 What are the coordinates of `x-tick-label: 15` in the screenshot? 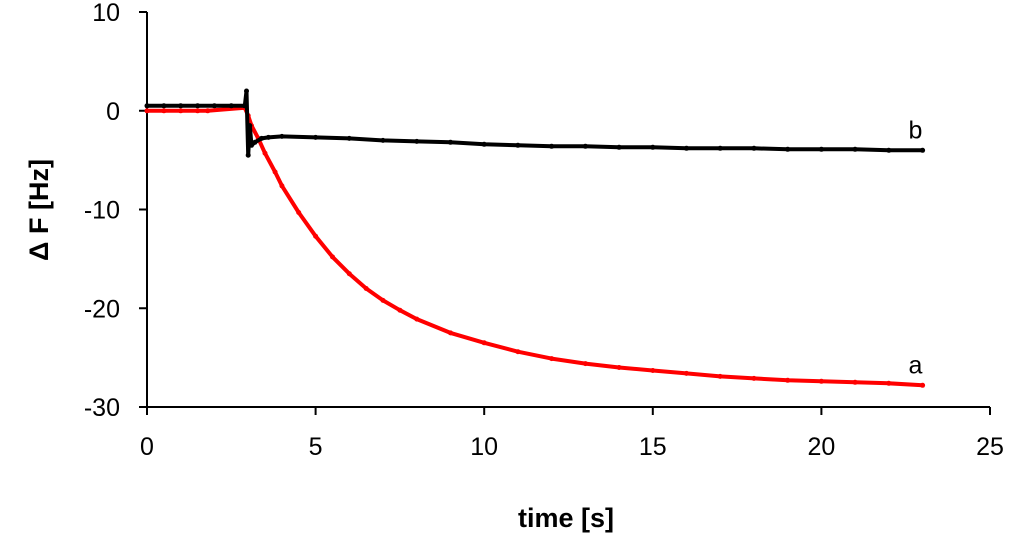 It's located at (653, 447).